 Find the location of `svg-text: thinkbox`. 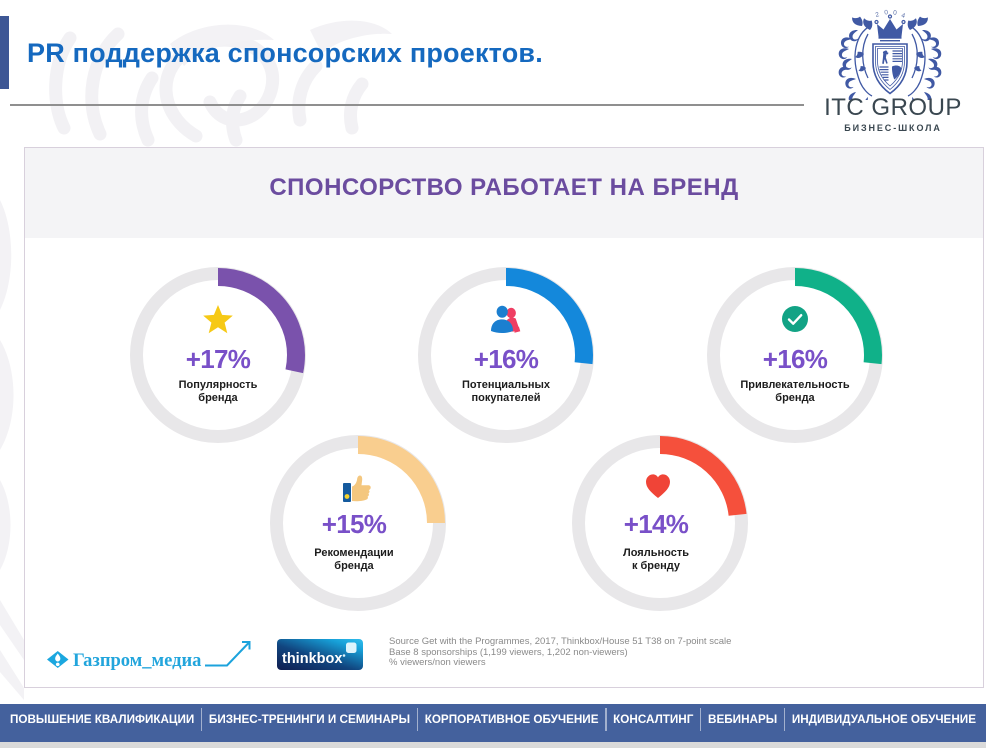

svg-text: thinkbox is located at coordinates (312, 659).